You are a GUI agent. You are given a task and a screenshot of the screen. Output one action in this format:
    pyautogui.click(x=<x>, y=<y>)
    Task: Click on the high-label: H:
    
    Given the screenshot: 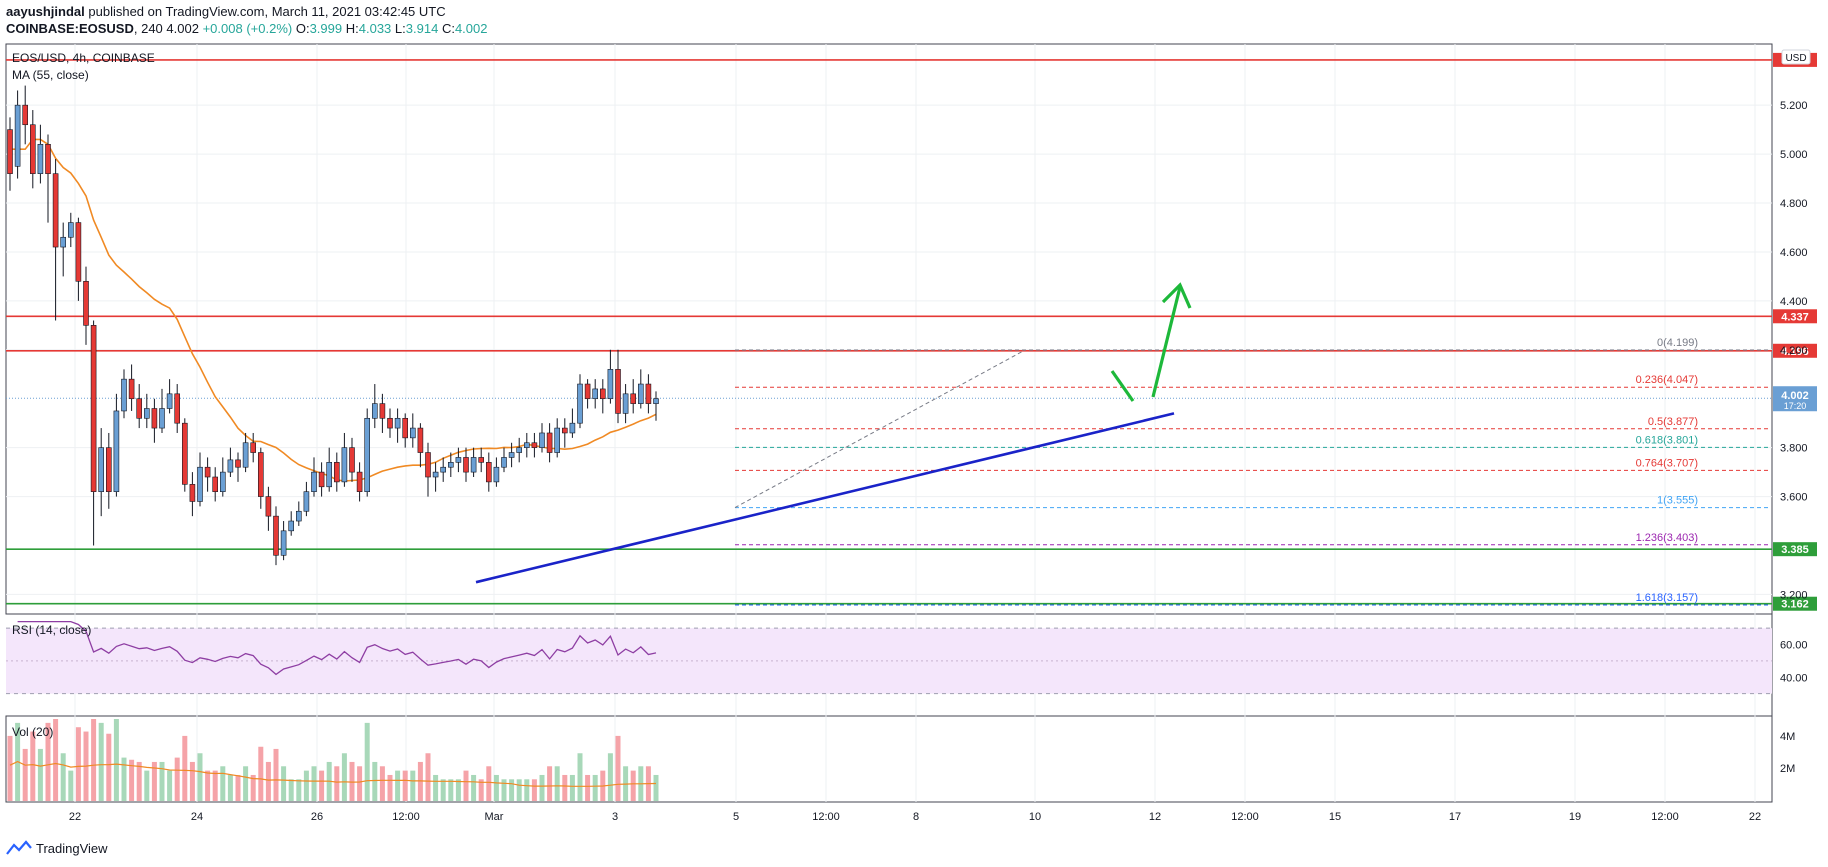 What is the action you would take?
    pyautogui.click(x=352, y=28)
    